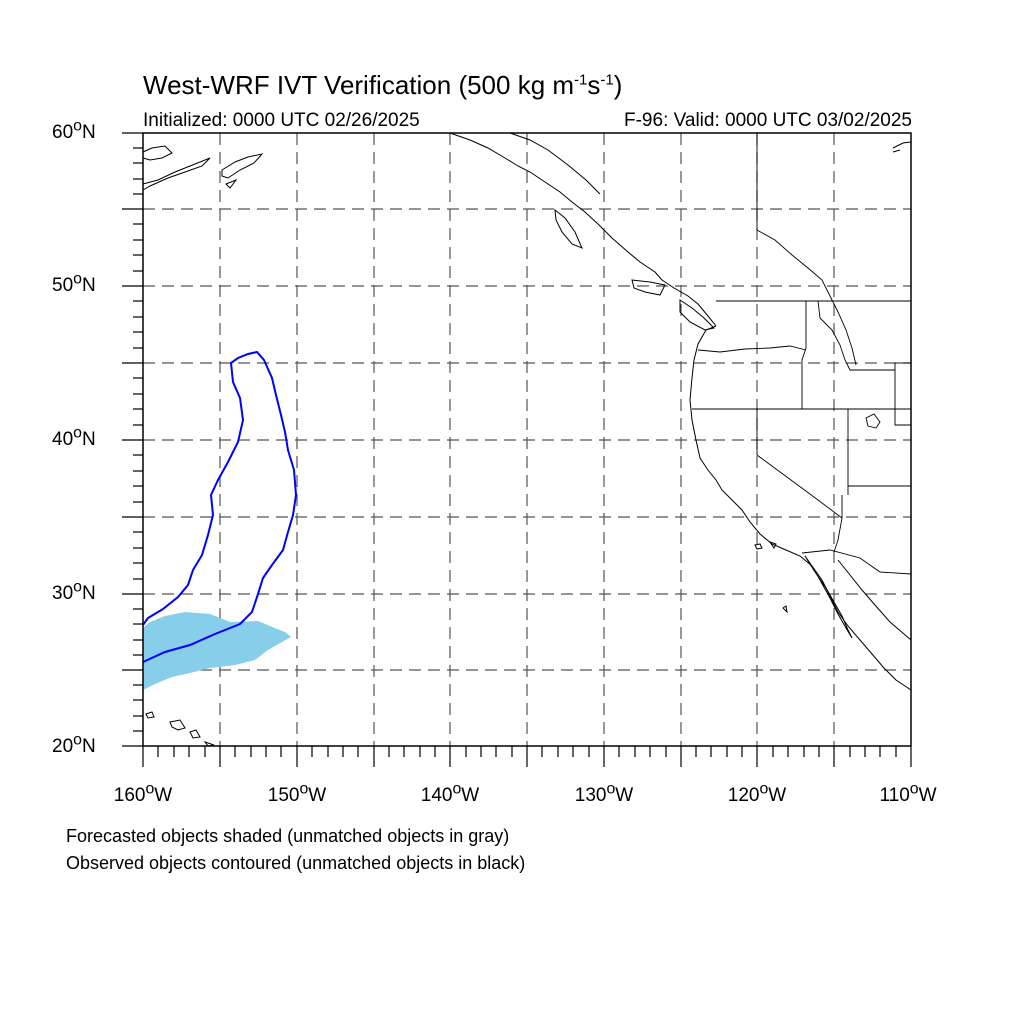  What do you see at coordinates (297, 793) in the screenshot?
I see `lon-label: 150oW` at bounding box center [297, 793].